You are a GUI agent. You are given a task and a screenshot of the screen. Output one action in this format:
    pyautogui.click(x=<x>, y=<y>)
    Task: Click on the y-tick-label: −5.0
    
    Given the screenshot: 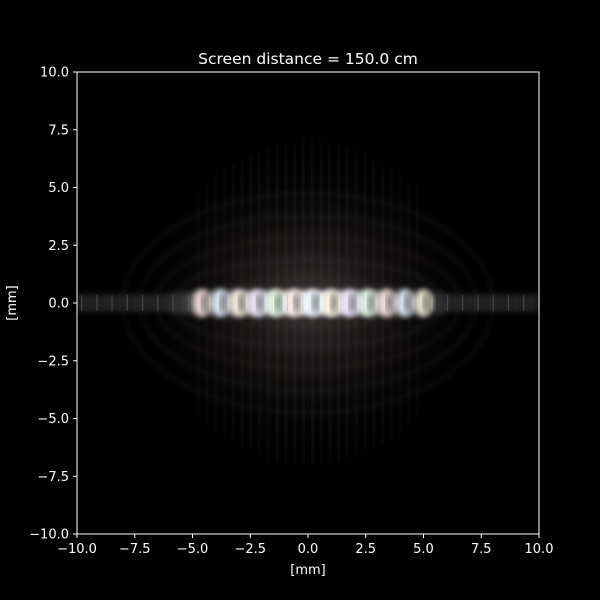 What is the action you would take?
    pyautogui.click(x=53, y=419)
    